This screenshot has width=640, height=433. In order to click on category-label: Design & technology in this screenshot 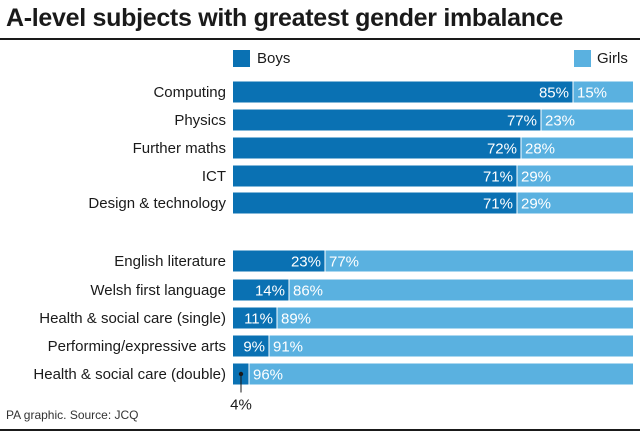, I will do `click(157, 203)`.